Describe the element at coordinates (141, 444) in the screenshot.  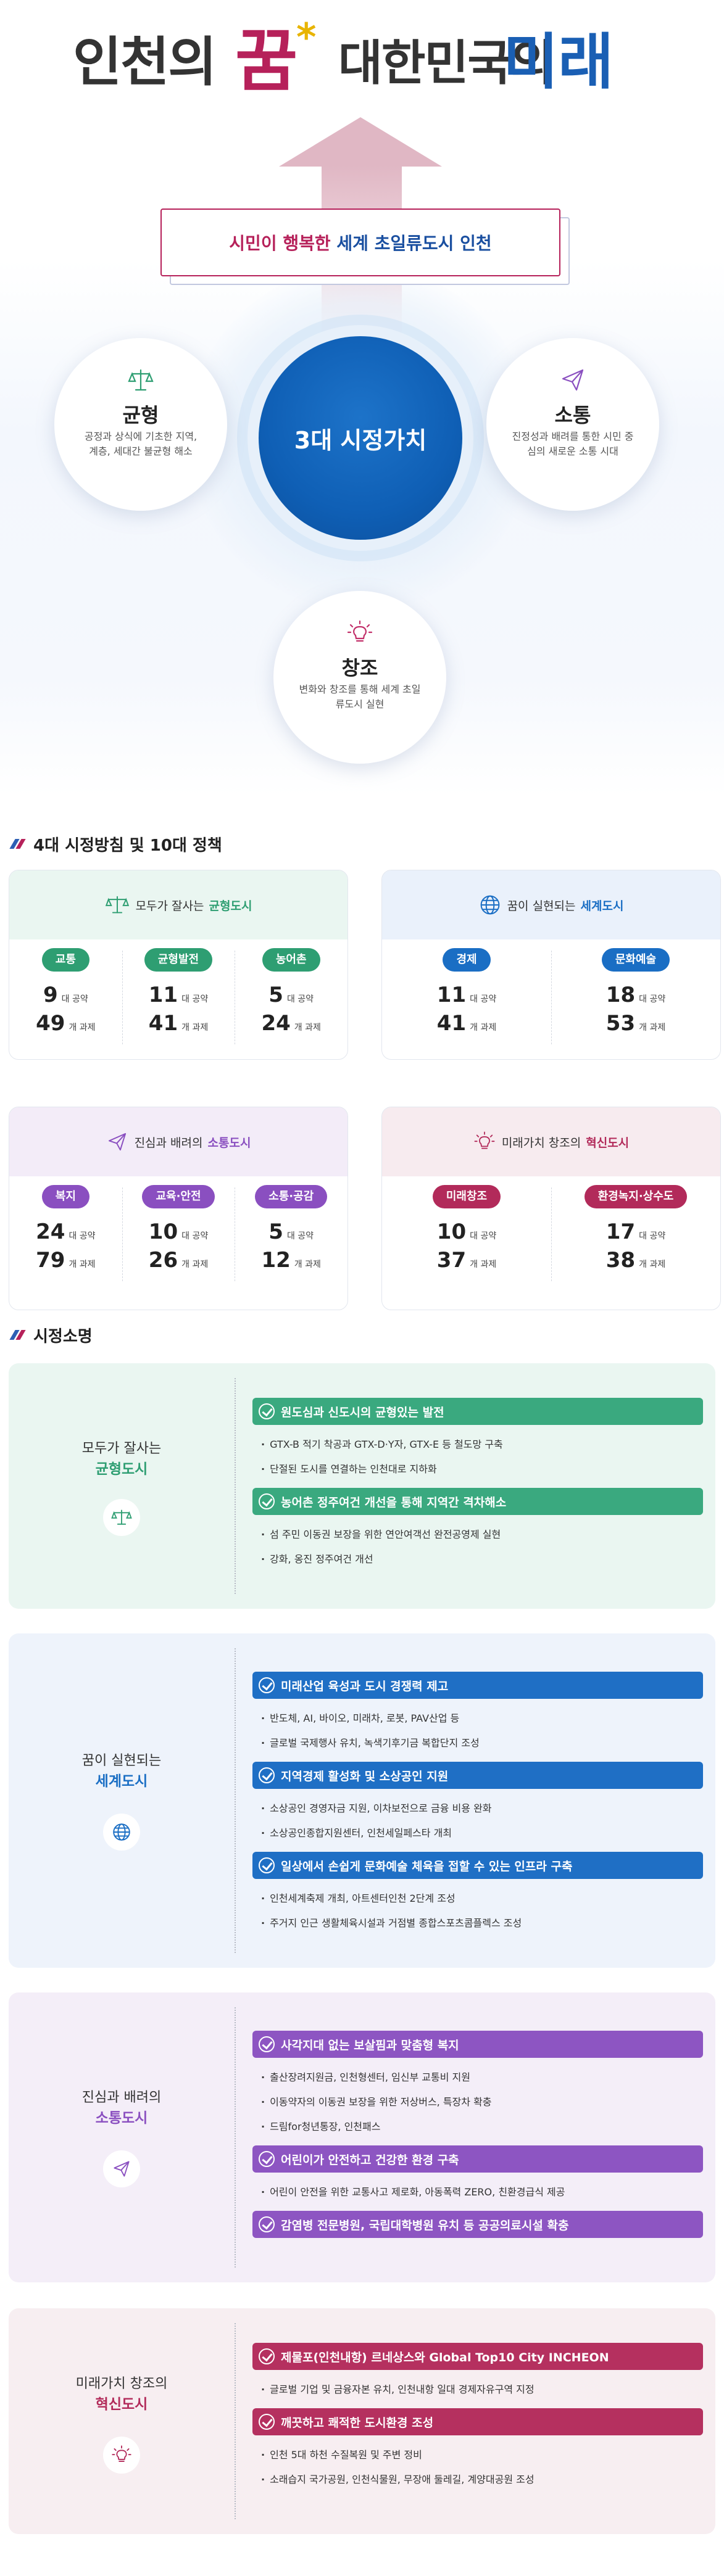
I see `value-desc: 공정과 상식에 기초한 지역, 계층, 세대간 불균형 해소` at that location.